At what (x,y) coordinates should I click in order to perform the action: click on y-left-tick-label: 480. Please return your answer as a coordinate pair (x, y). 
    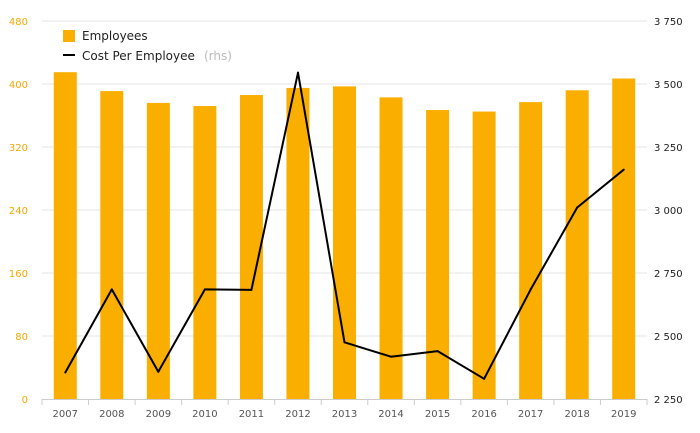
    Looking at the image, I should click on (18, 22).